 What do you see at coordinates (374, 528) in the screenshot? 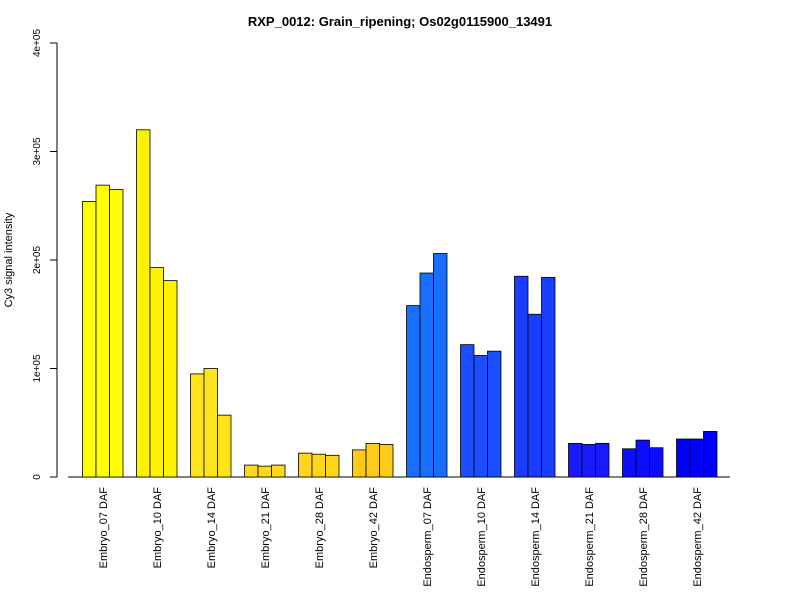
I see `x-category-label: Embryo_42 DAF` at bounding box center [374, 528].